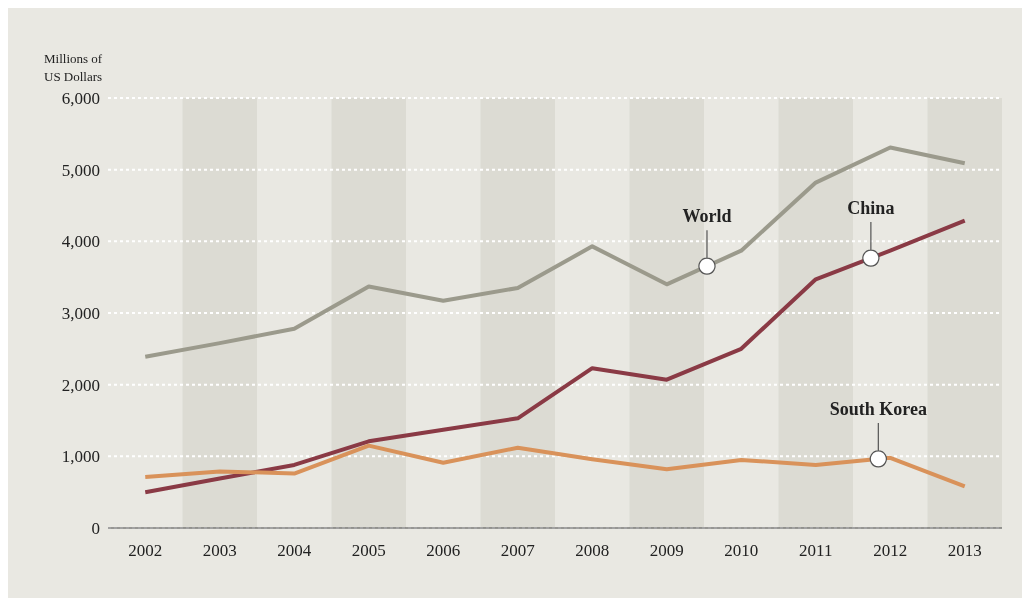 The image size is (1030, 606). Describe the element at coordinates (878, 408) in the screenshot. I see `text: South Korea` at that location.